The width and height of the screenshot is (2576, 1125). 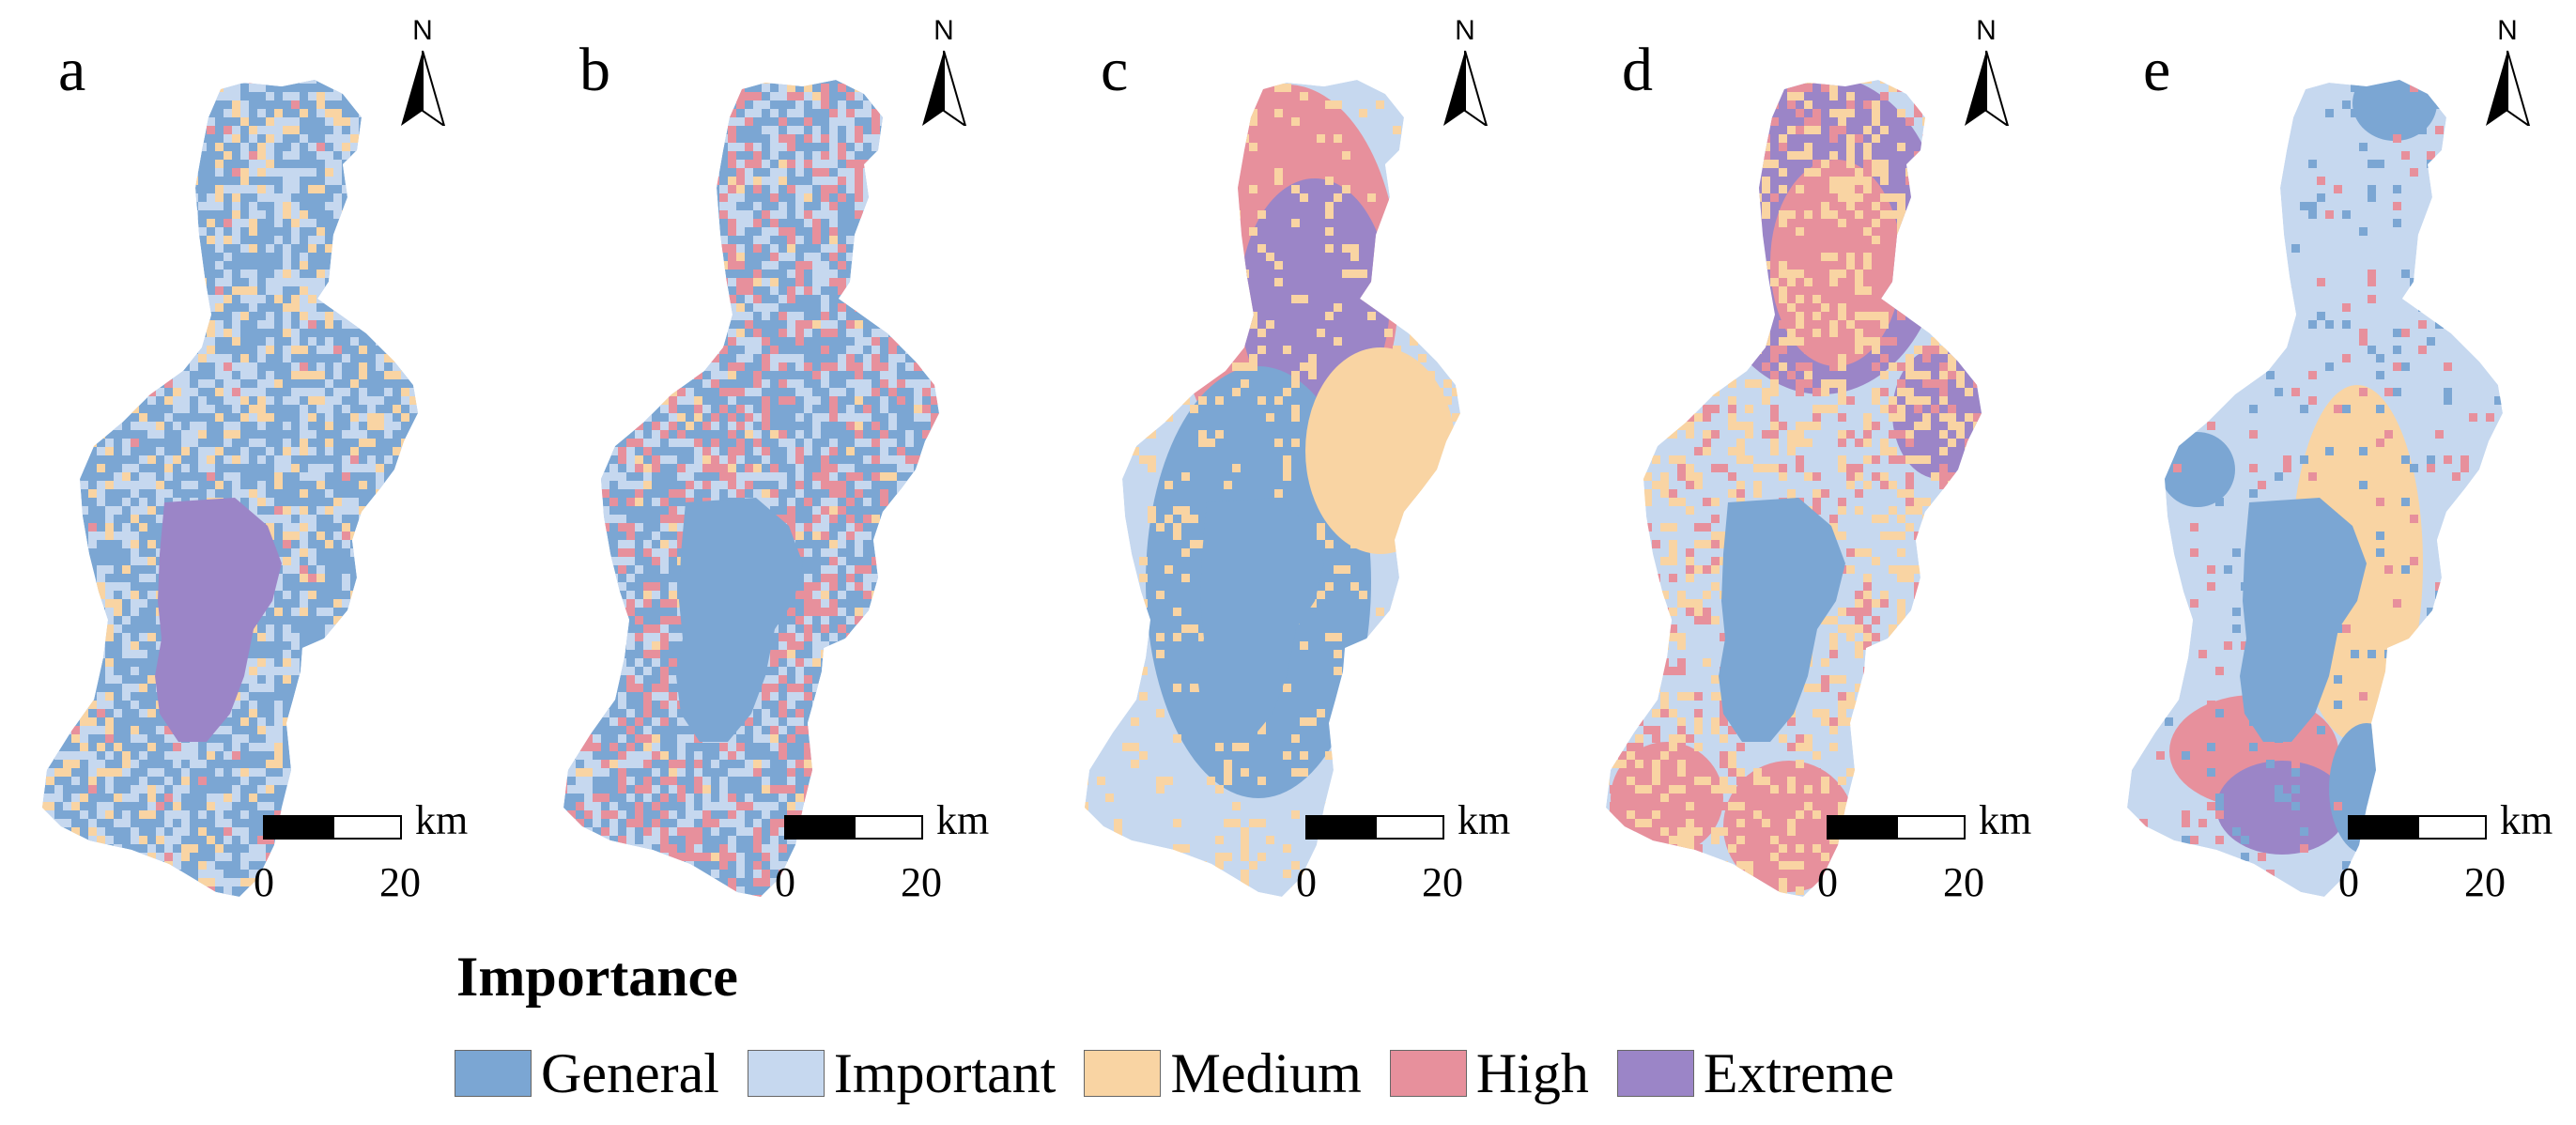 What do you see at coordinates (297, 828) in the screenshot?
I see `scale-bar-black-segment` at bounding box center [297, 828].